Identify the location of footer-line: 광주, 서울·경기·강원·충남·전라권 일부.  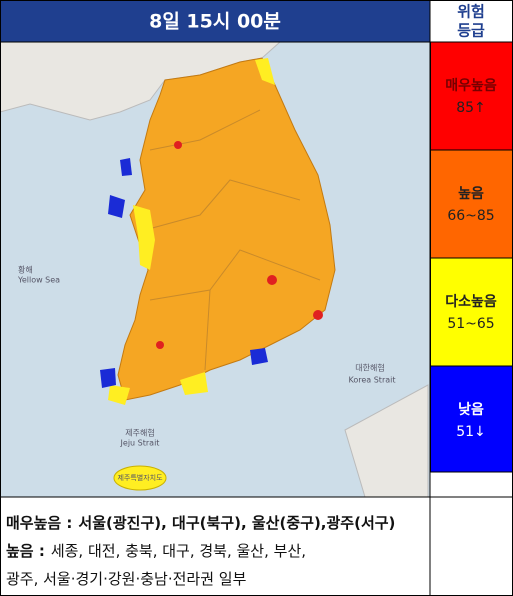
(126, 578).